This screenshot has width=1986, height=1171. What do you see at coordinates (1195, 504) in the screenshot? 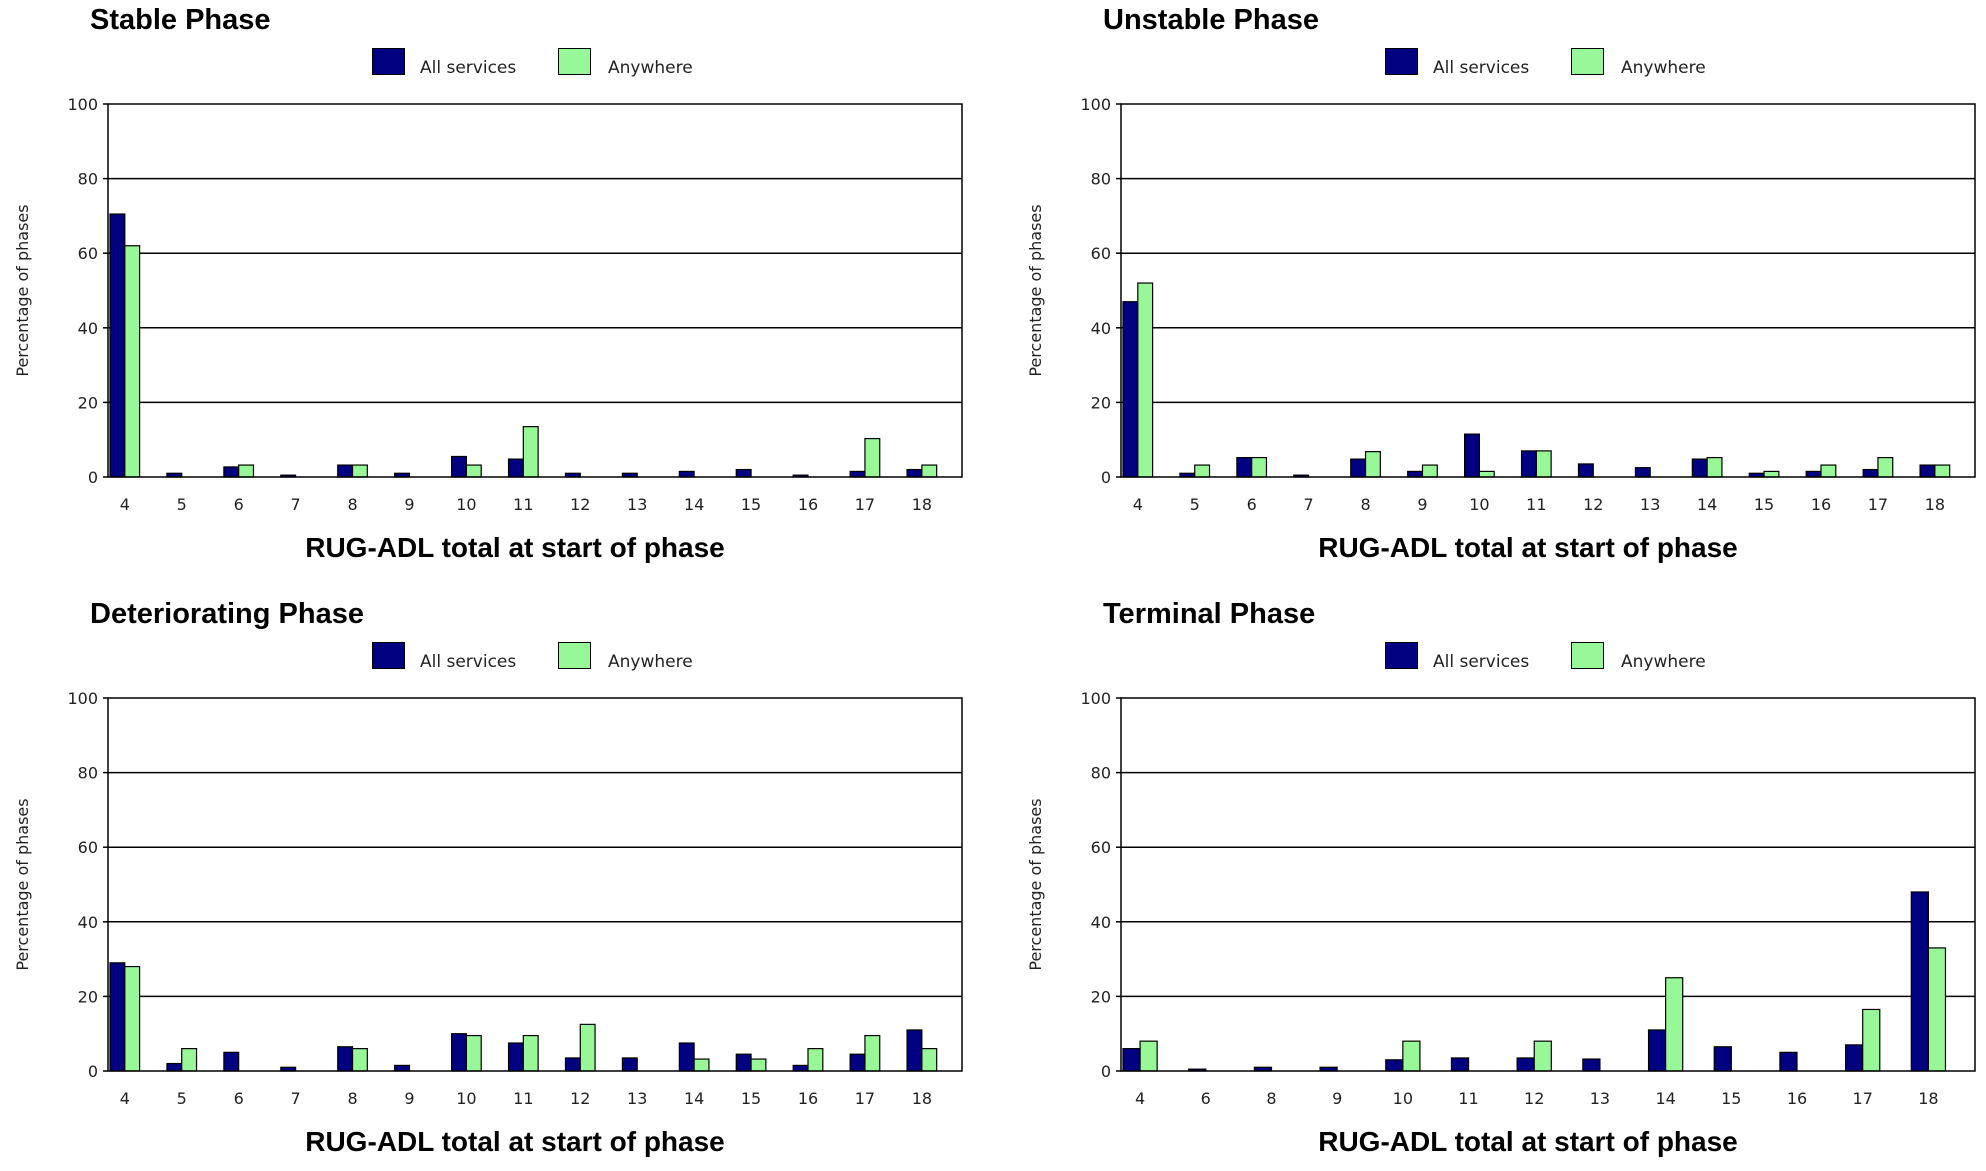
I see `x-tick-label: 5` at bounding box center [1195, 504].